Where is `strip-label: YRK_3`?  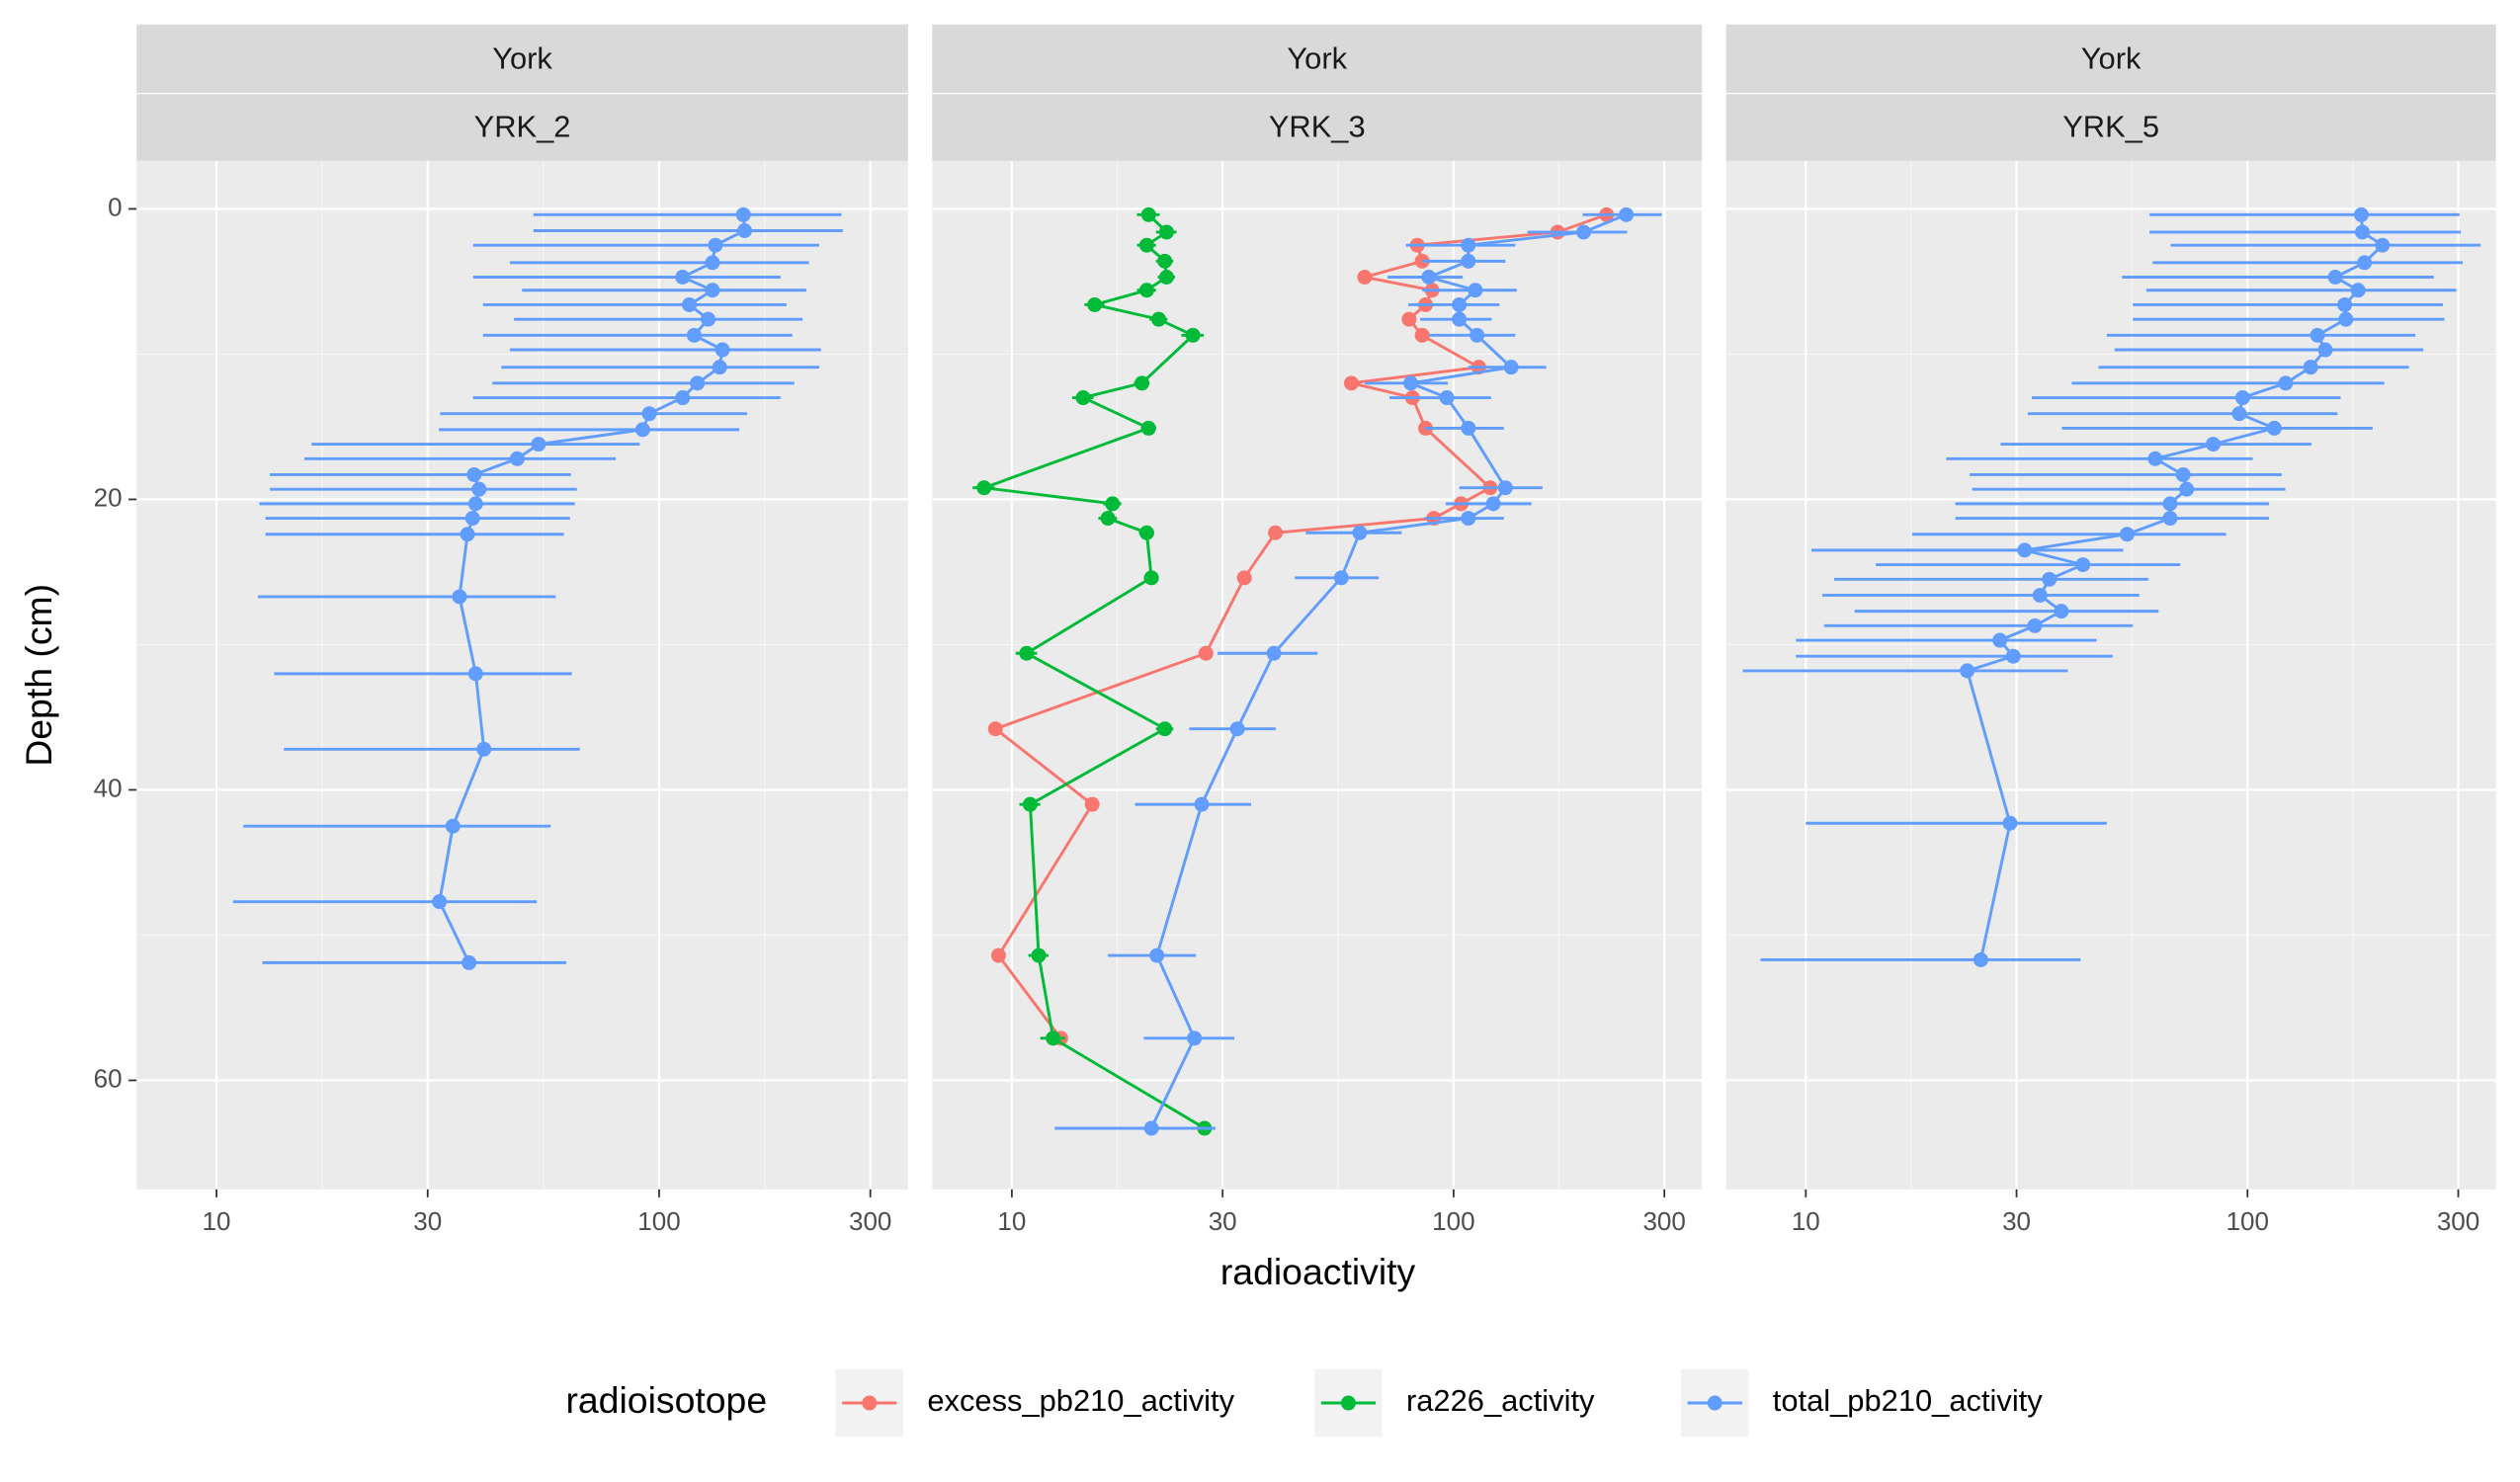 strip-label: YRK_3 is located at coordinates (1317, 127).